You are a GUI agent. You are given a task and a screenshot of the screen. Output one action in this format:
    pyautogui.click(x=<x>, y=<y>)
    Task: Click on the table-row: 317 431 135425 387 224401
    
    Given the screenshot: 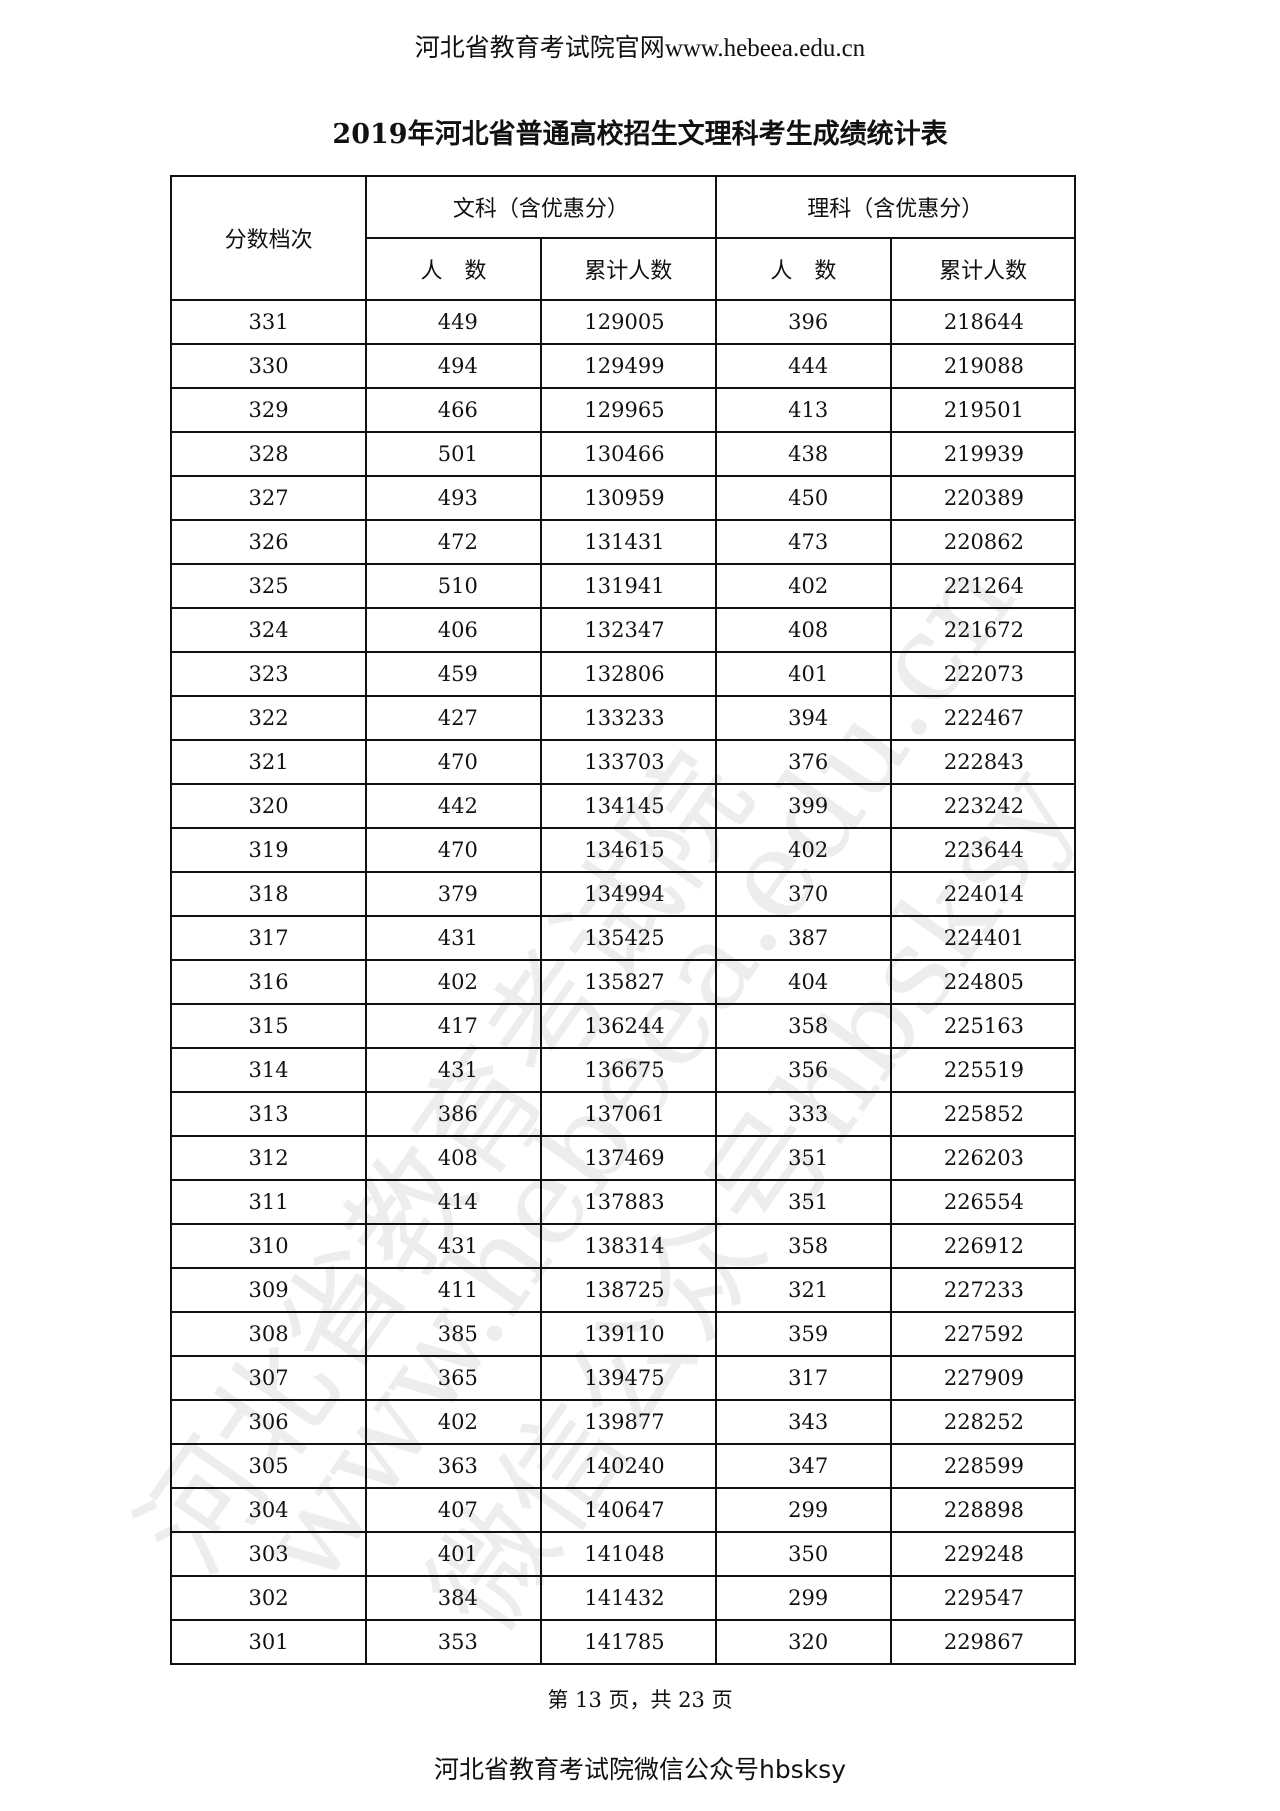 What is the action you would take?
    pyautogui.click(x=622, y=938)
    